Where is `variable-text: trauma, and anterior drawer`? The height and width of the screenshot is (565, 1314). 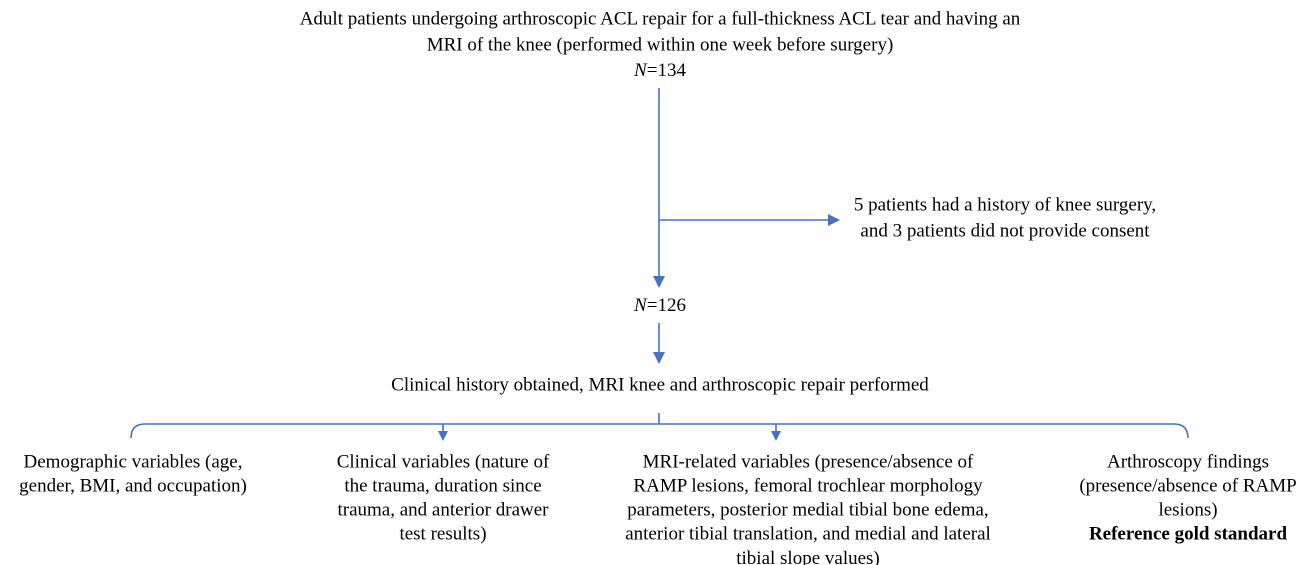 variable-text: trauma, and anterior drawer is located at coordinates (443, 509).